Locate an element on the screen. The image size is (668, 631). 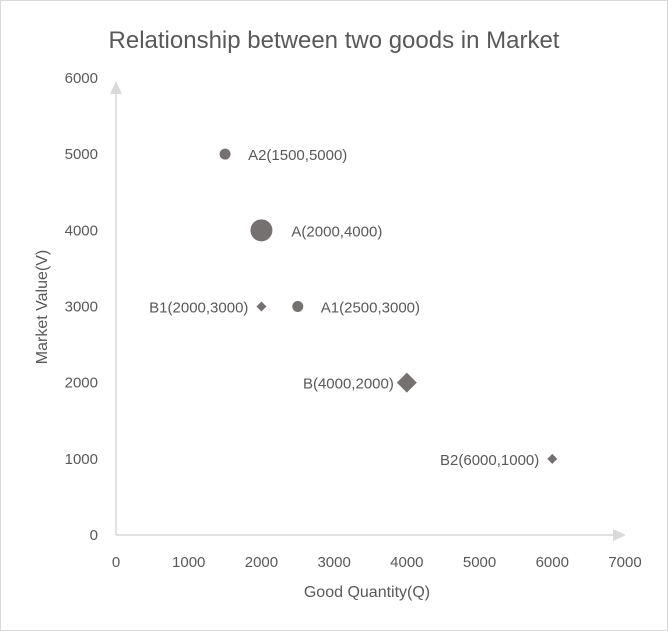
data-label: B(4000,2000) is located at coordinates (348, 384).